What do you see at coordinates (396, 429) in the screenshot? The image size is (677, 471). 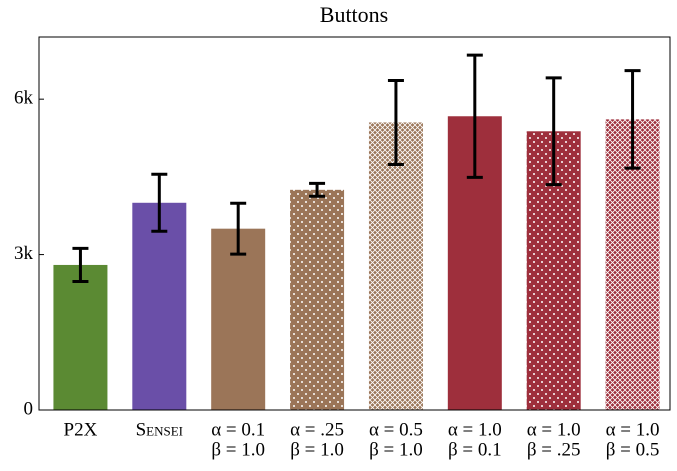 I see `x-tick-label: α = 0.5` at bounding box center [396, 429].